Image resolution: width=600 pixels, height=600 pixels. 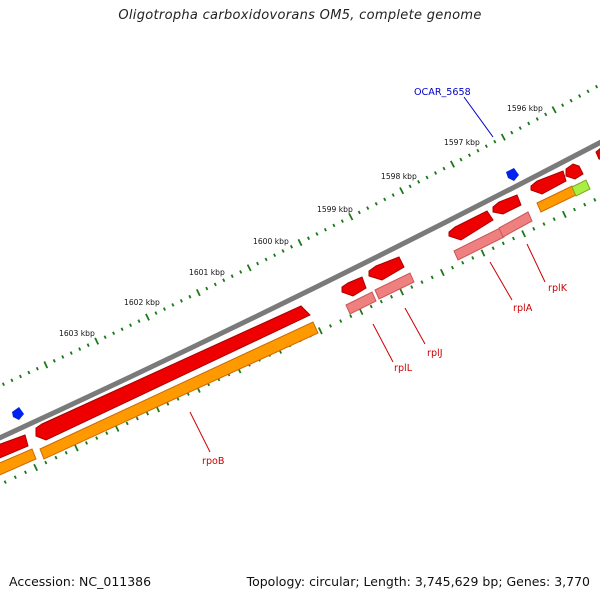 What do you see at coordinates (361, 303) in the screenshot?
I see `rna-bar-rplL` at bounding box center [361, 303].